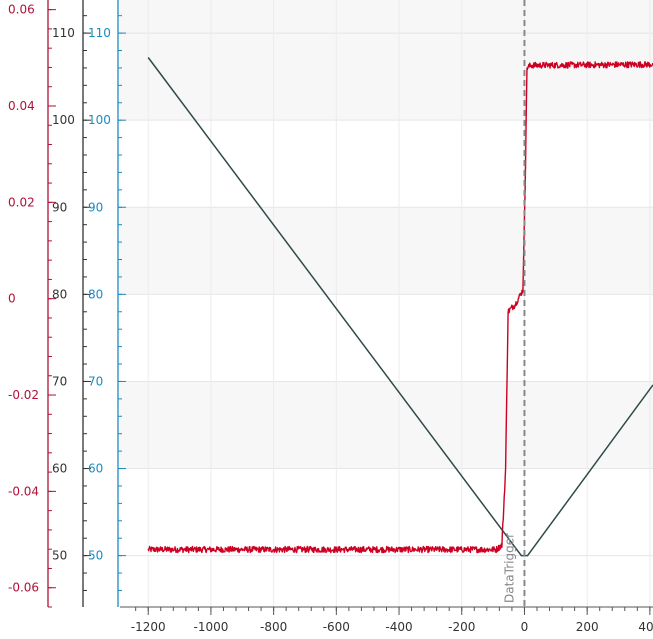  Describe the element at coordinates (525, 627) in the screenshot. I see `x-tick-label: 0` at that location.